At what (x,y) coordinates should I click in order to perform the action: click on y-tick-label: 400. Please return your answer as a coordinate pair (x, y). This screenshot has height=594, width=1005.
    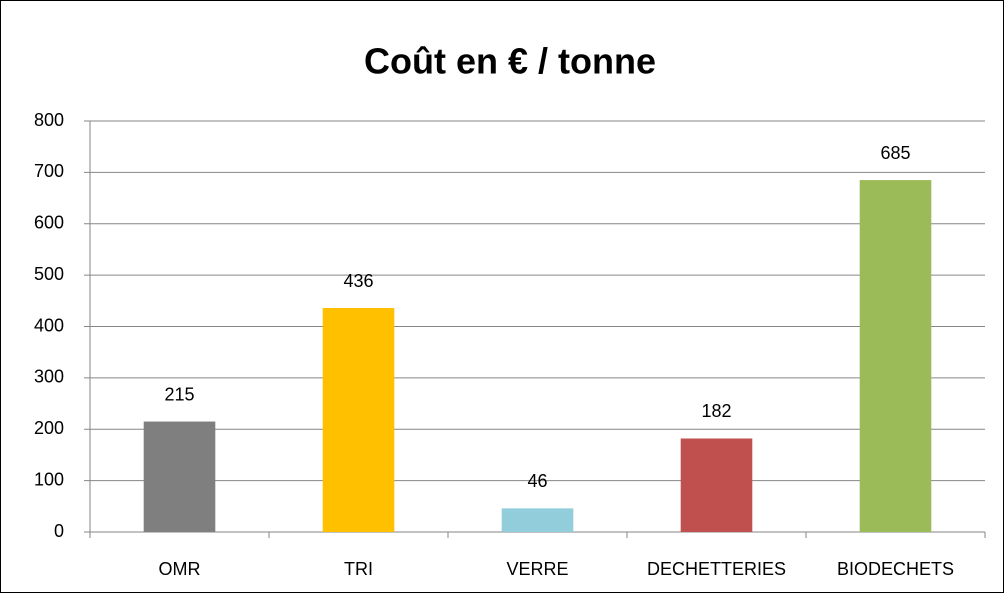
    Looking at the image, I should click on (49, 325).